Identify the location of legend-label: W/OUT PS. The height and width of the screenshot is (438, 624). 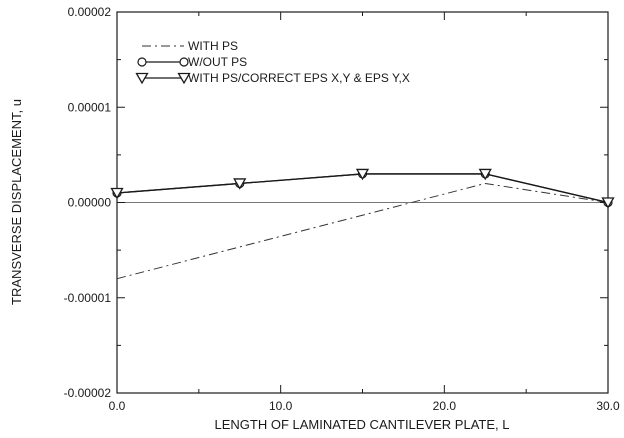
(217, 62).